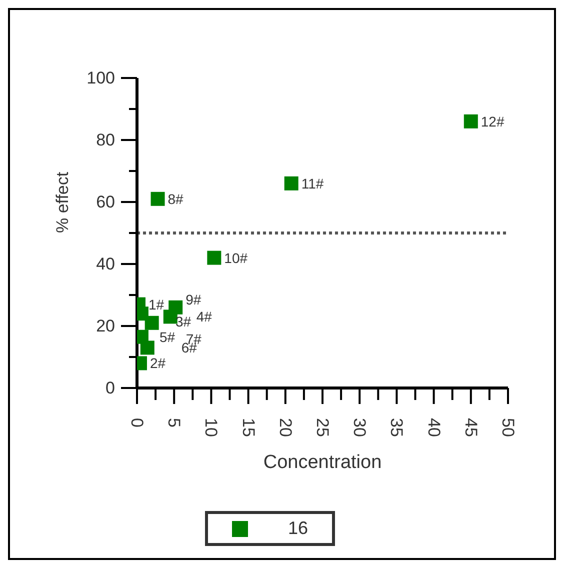  Describe the element at coordinates (105, 202) in the screenshot. I see `y-tick-label: 60` at that location.